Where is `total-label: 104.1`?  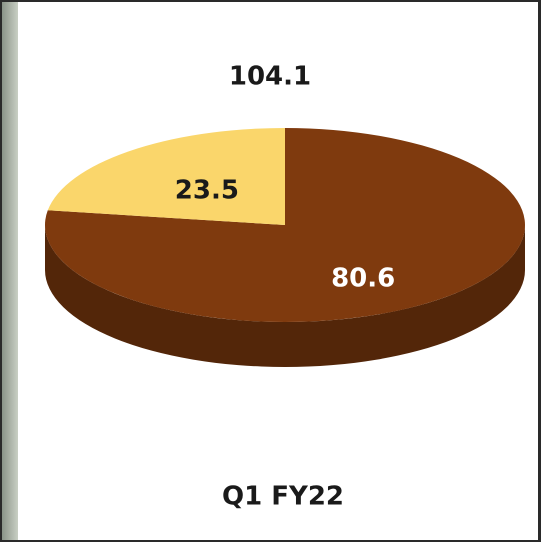
total-label: 104.1 is located at coordinates (270, 77).